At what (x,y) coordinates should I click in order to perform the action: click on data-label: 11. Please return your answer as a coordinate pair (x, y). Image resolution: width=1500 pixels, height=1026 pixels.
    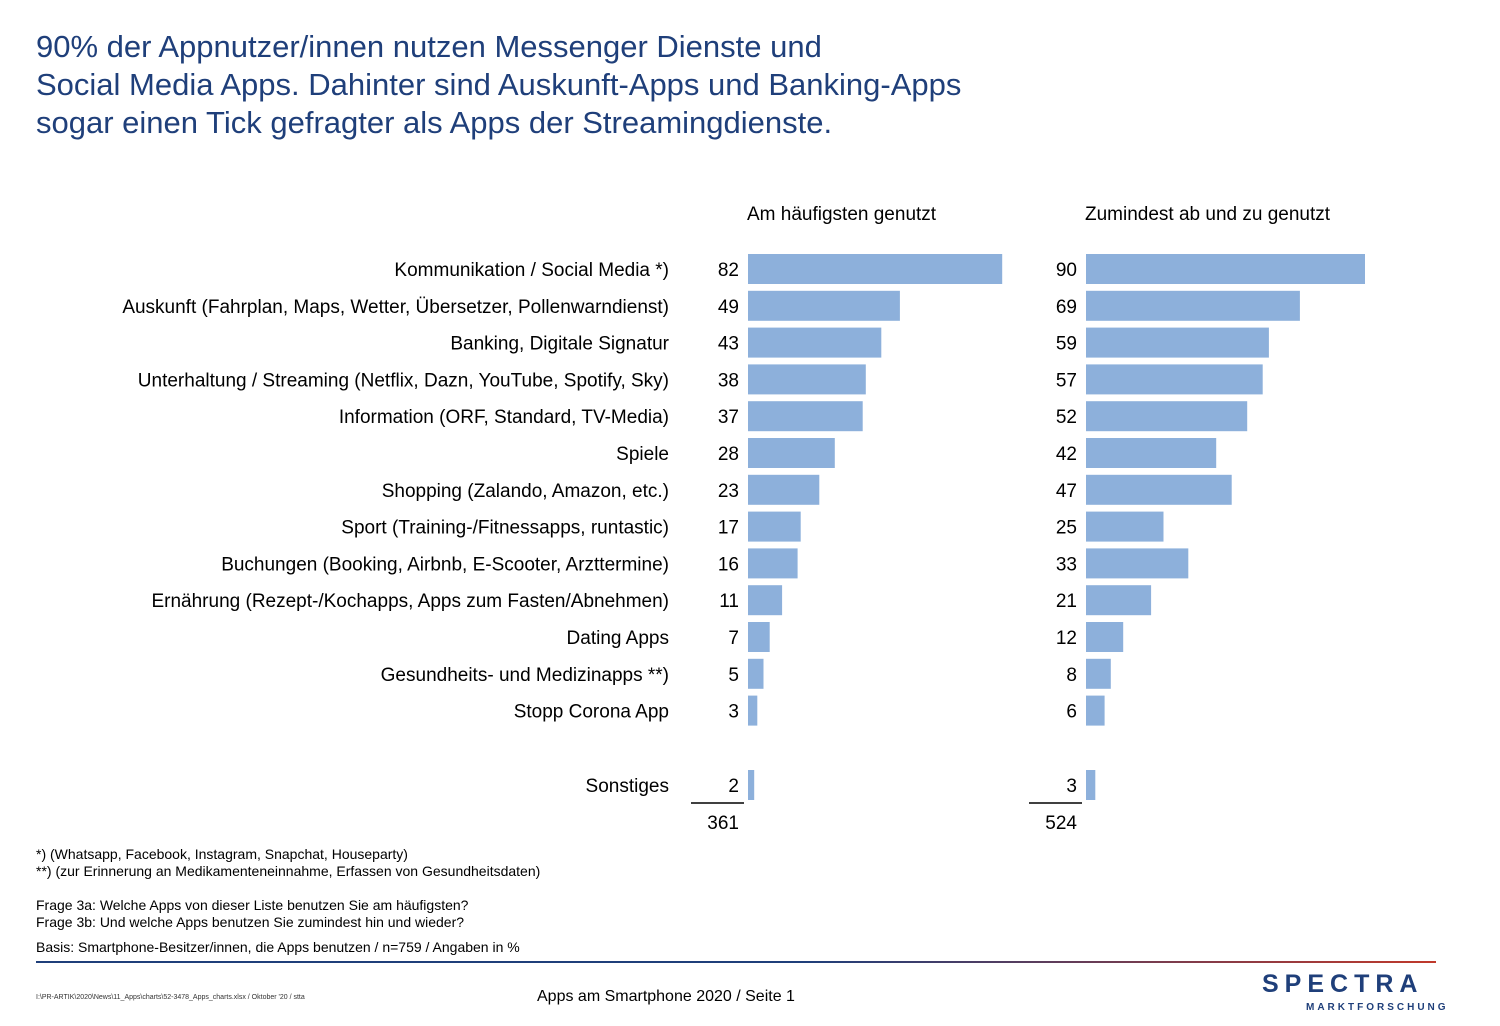
    Looking at the image, I should click on (729, 601).